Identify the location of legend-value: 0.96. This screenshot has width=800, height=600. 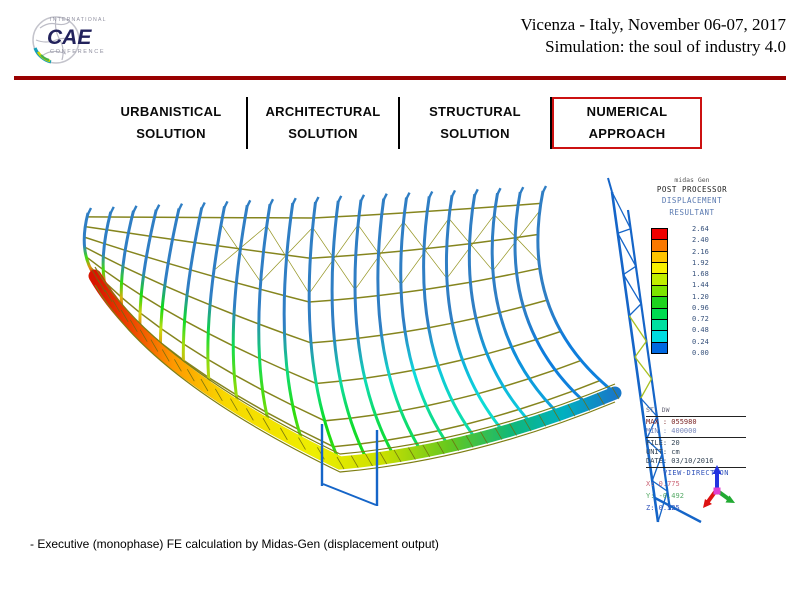
(700, 307).